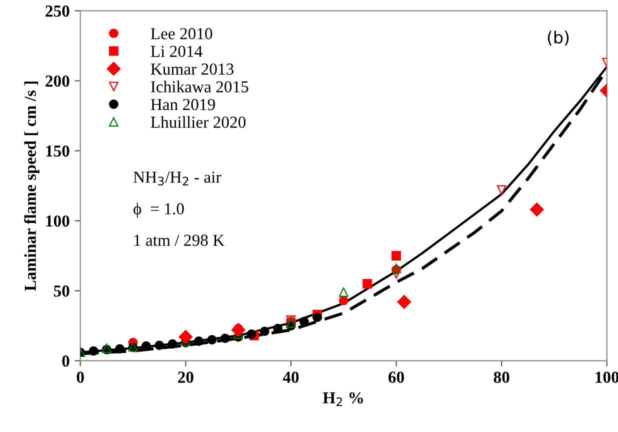 This screenshot has width=618, height=432. I want to click on y-tick-label: 250, so click(58, 11).